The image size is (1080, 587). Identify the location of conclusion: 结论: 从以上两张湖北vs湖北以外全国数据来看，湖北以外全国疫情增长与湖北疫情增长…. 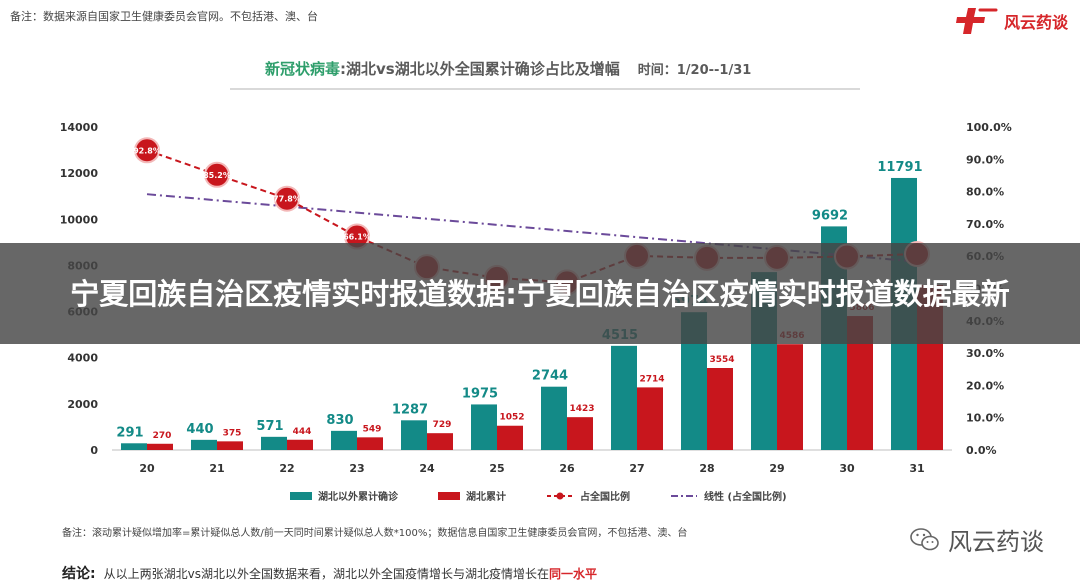
(329, 573).